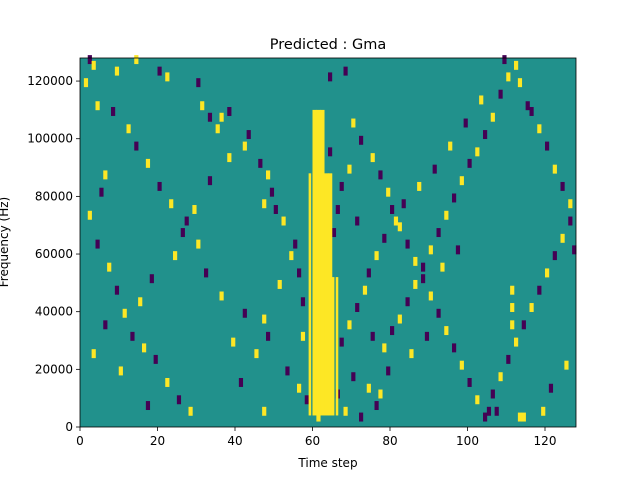 Image resolution: width=640 pixels, height=480 pixels. What do you see at coordinates (50, 81) in the screenshot?
I see `y-tick-label: 120000` at bounding box center [50, 81].